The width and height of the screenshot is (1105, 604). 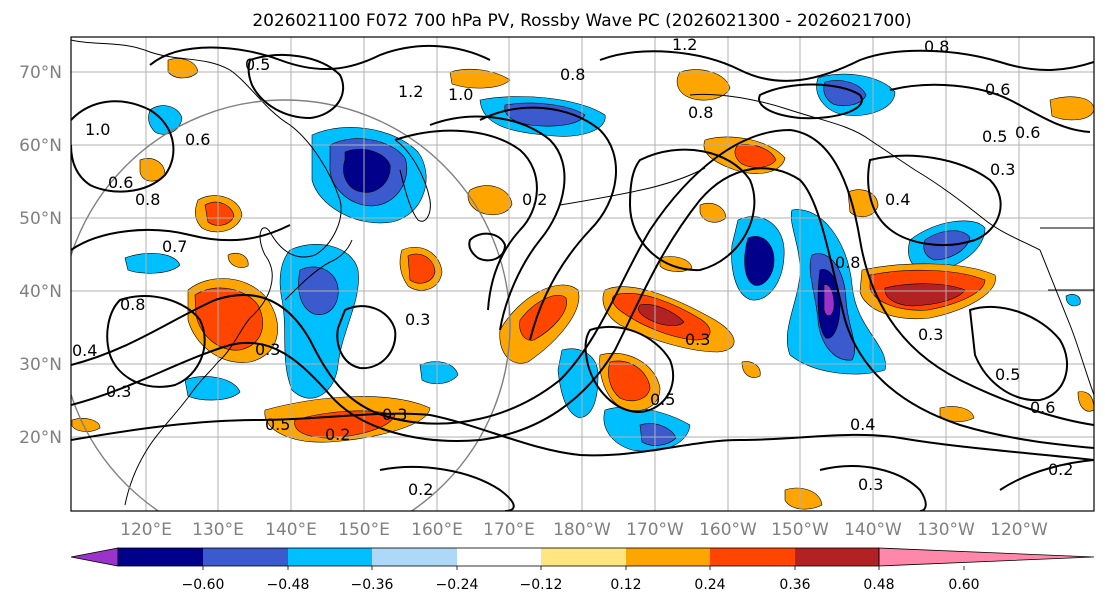 I want to click on alaska-coastline, so click(x=865, y=172).